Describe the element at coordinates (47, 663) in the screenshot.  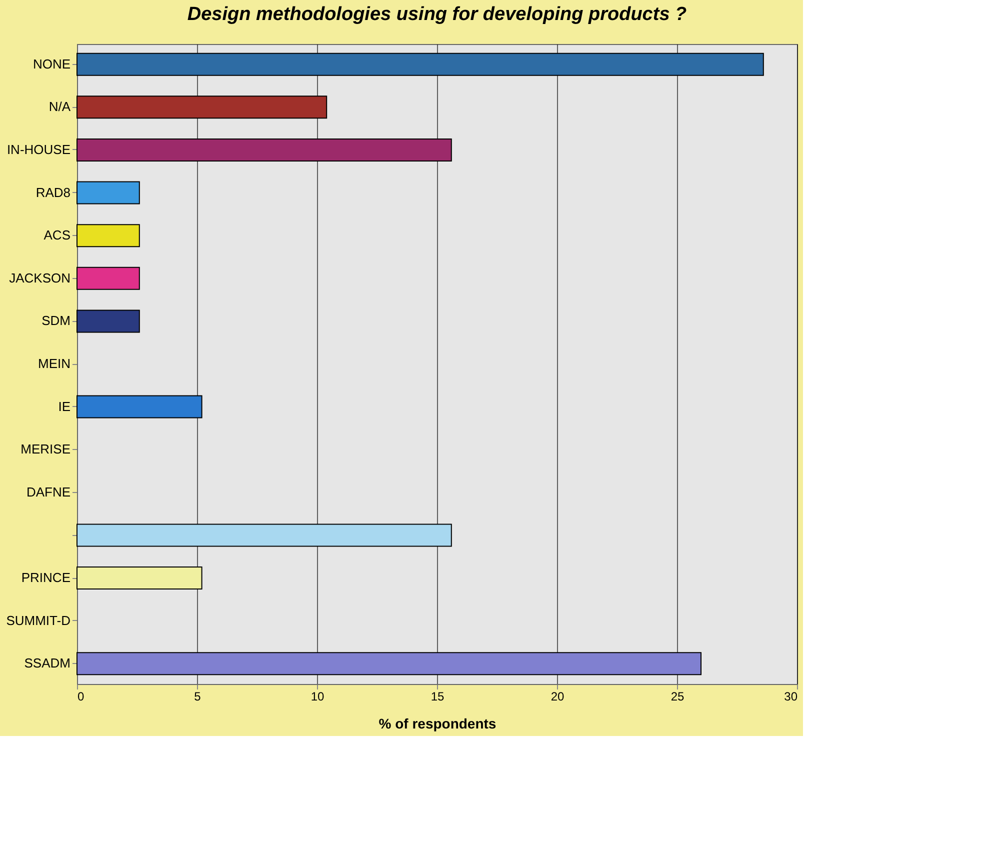
I see `y-tick-label: SSADM` at that location.